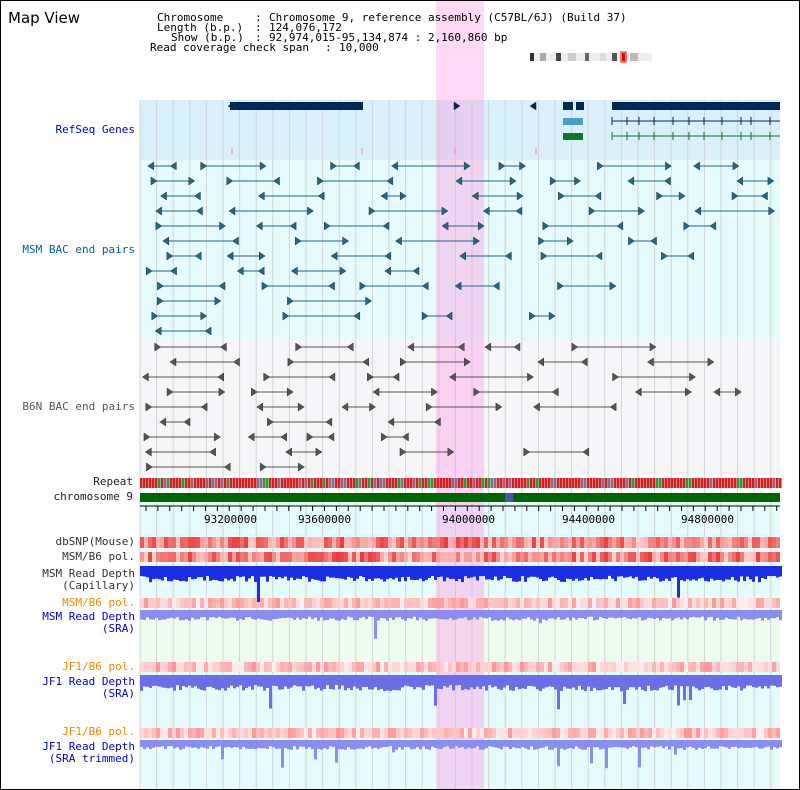 This screenshot has width=800, height=790. What do you see at coordinates (98, 556) in the screenshot?
I see `msm-b6-pol-label: MSM/B6 pol.` at bounding box center [98, 556].